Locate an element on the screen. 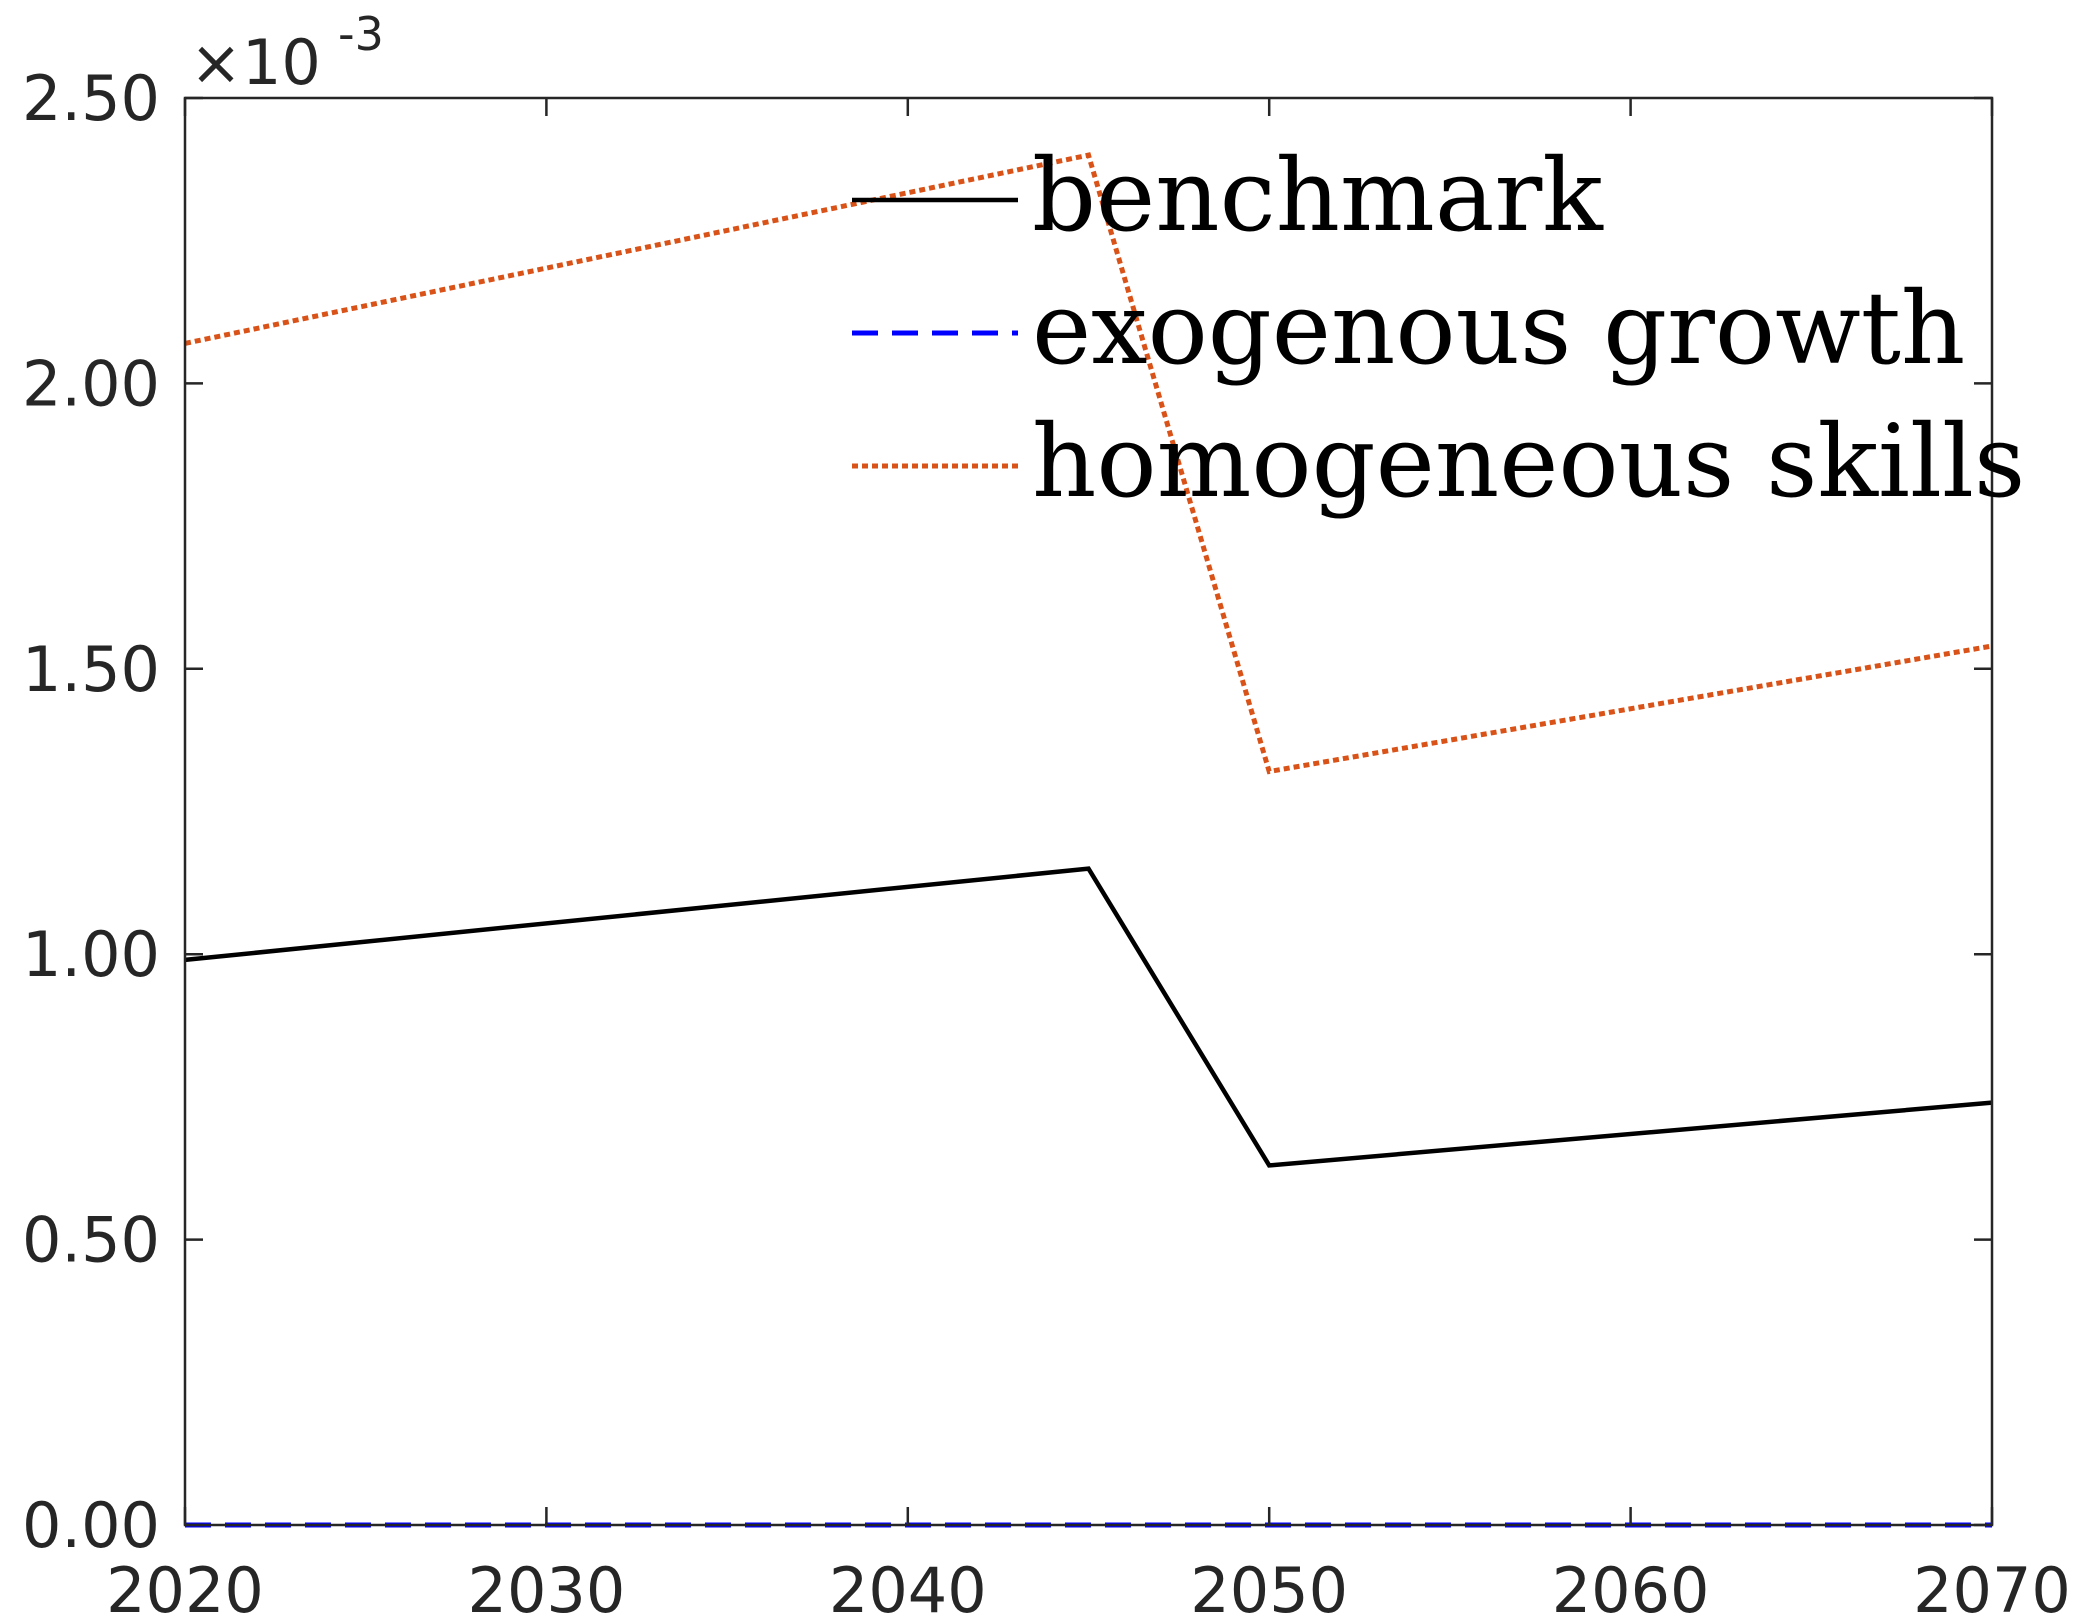 The width and height of the screenshot is (2082, 1622). x-tick-label: 2070 is located at coordinates (1992, 1588).